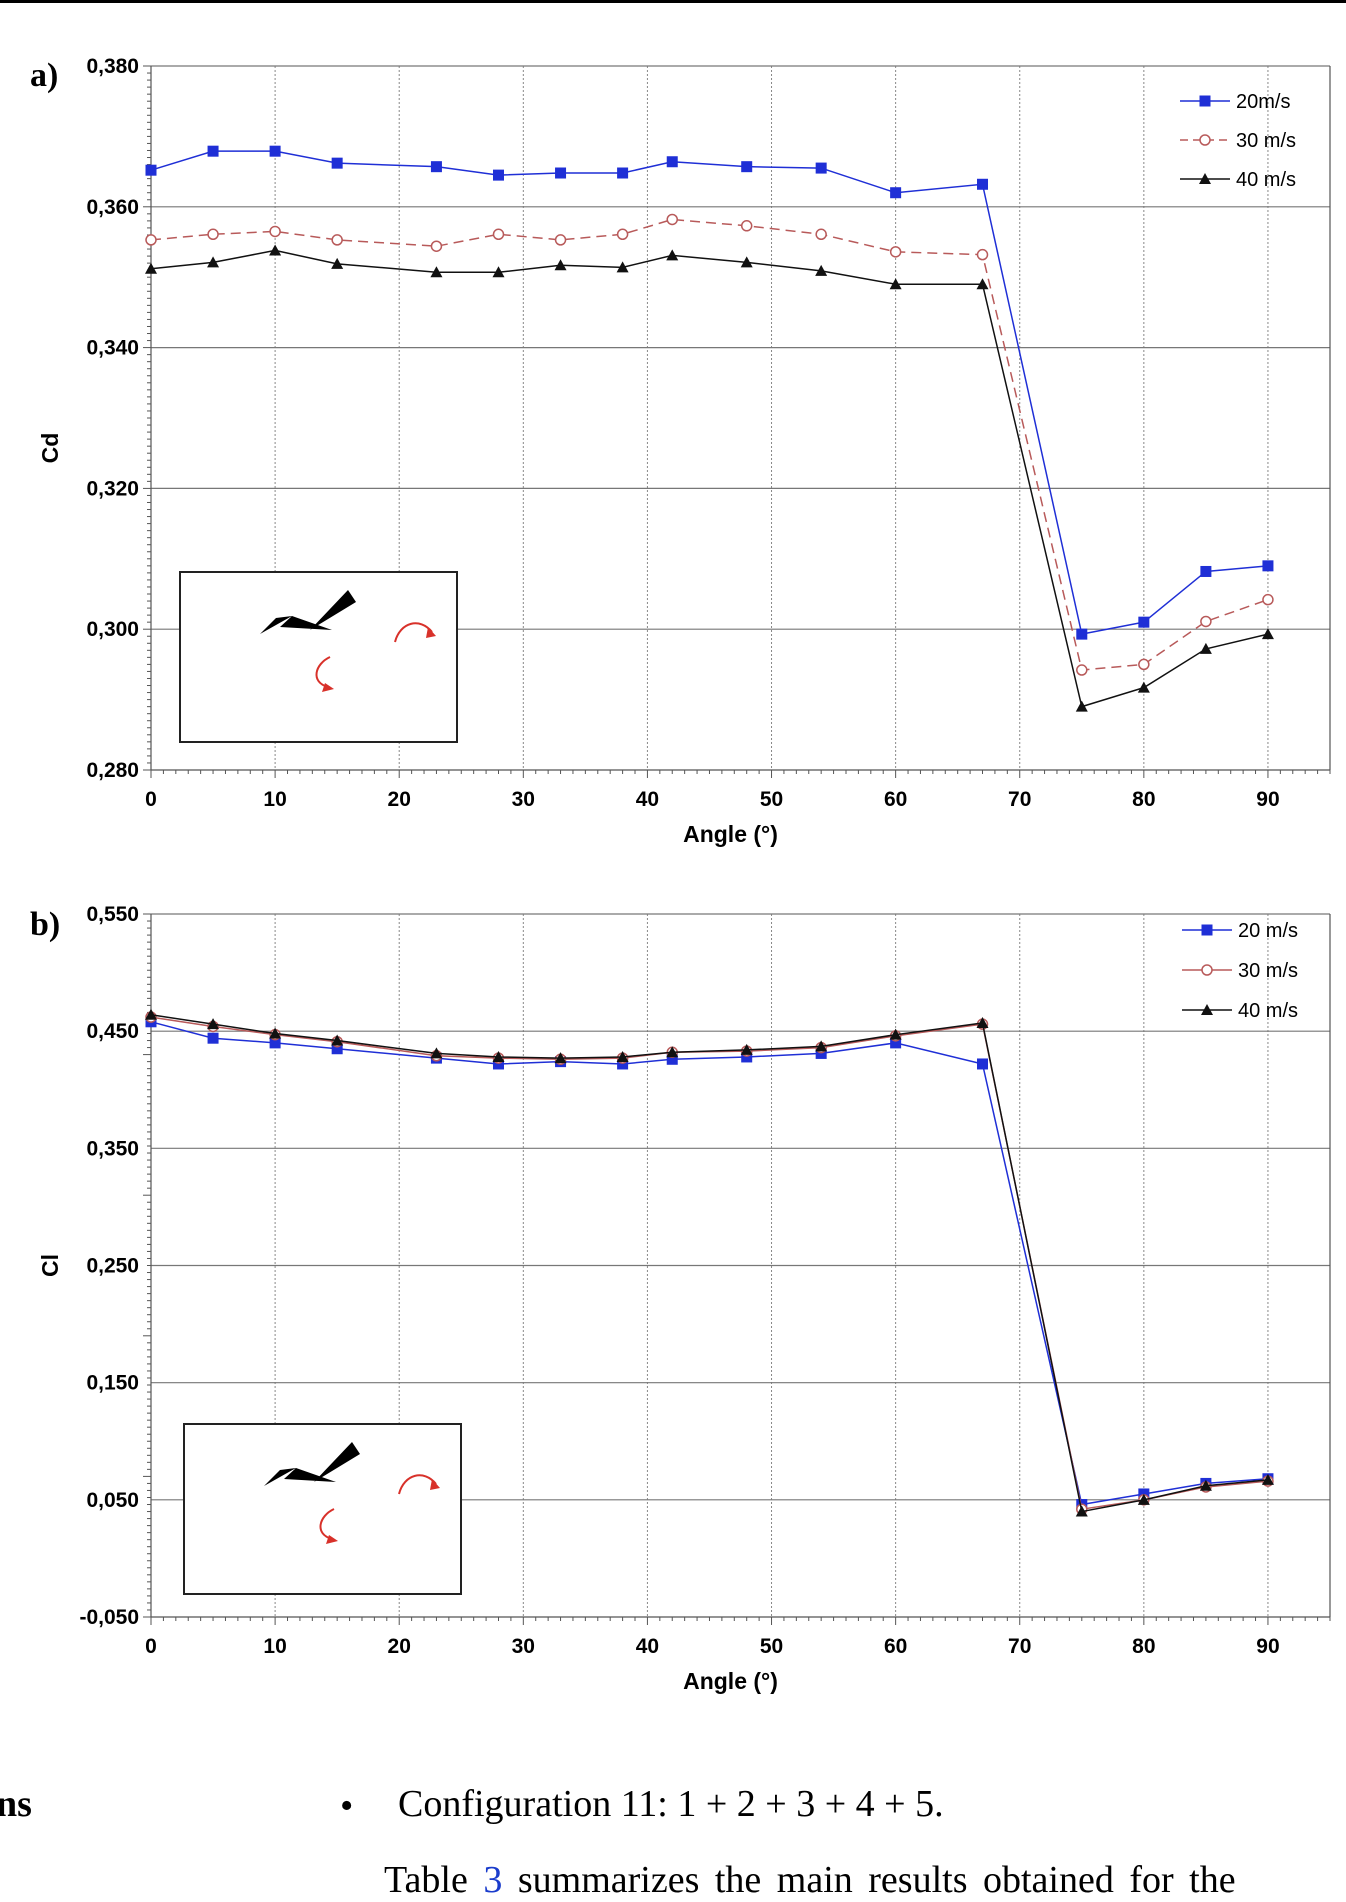 This screenshot has width=1346, height=1902. I want to click on inset-box-diagram, so click(318, 657).